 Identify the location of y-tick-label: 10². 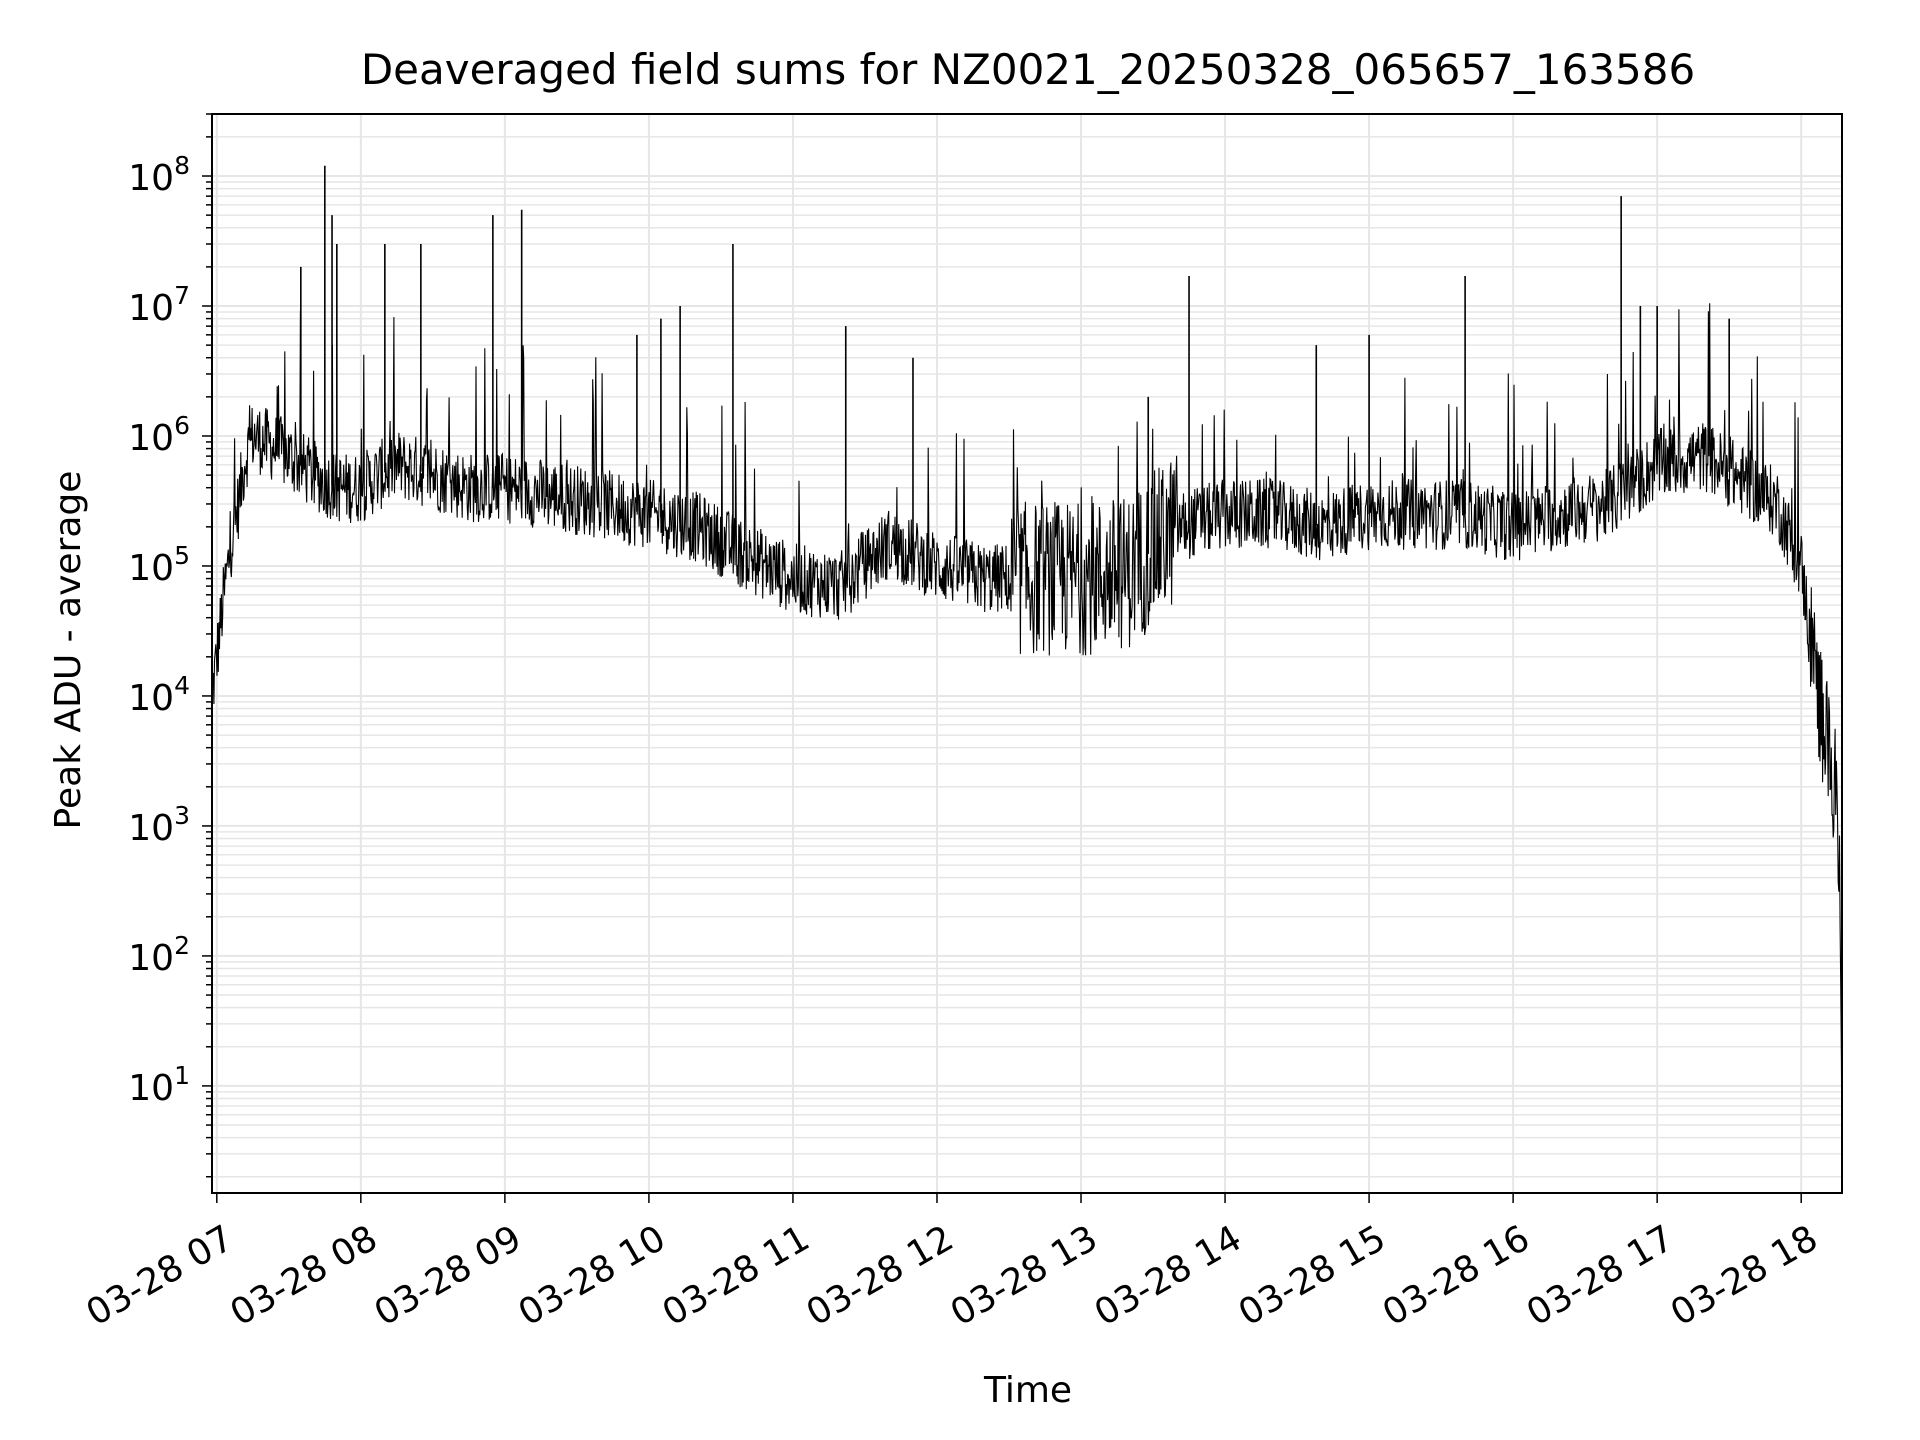
(159, 955).